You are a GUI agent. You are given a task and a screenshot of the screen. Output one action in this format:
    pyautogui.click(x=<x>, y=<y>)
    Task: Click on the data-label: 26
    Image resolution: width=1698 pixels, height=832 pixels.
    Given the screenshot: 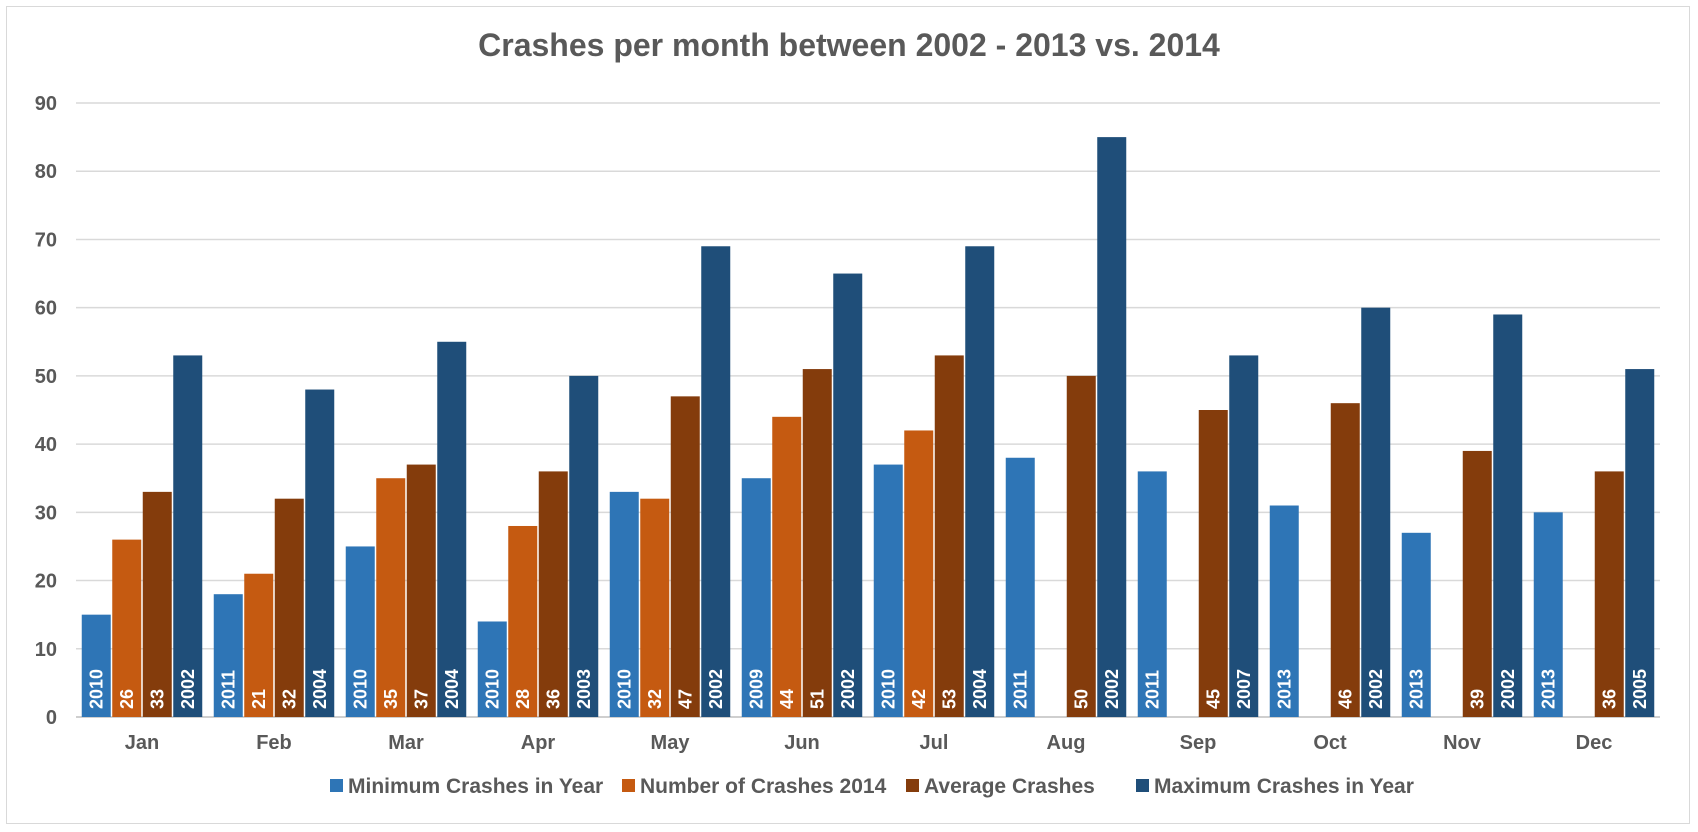 What is the action you would take?
    pyautogui.click(x=127, y=699)
    